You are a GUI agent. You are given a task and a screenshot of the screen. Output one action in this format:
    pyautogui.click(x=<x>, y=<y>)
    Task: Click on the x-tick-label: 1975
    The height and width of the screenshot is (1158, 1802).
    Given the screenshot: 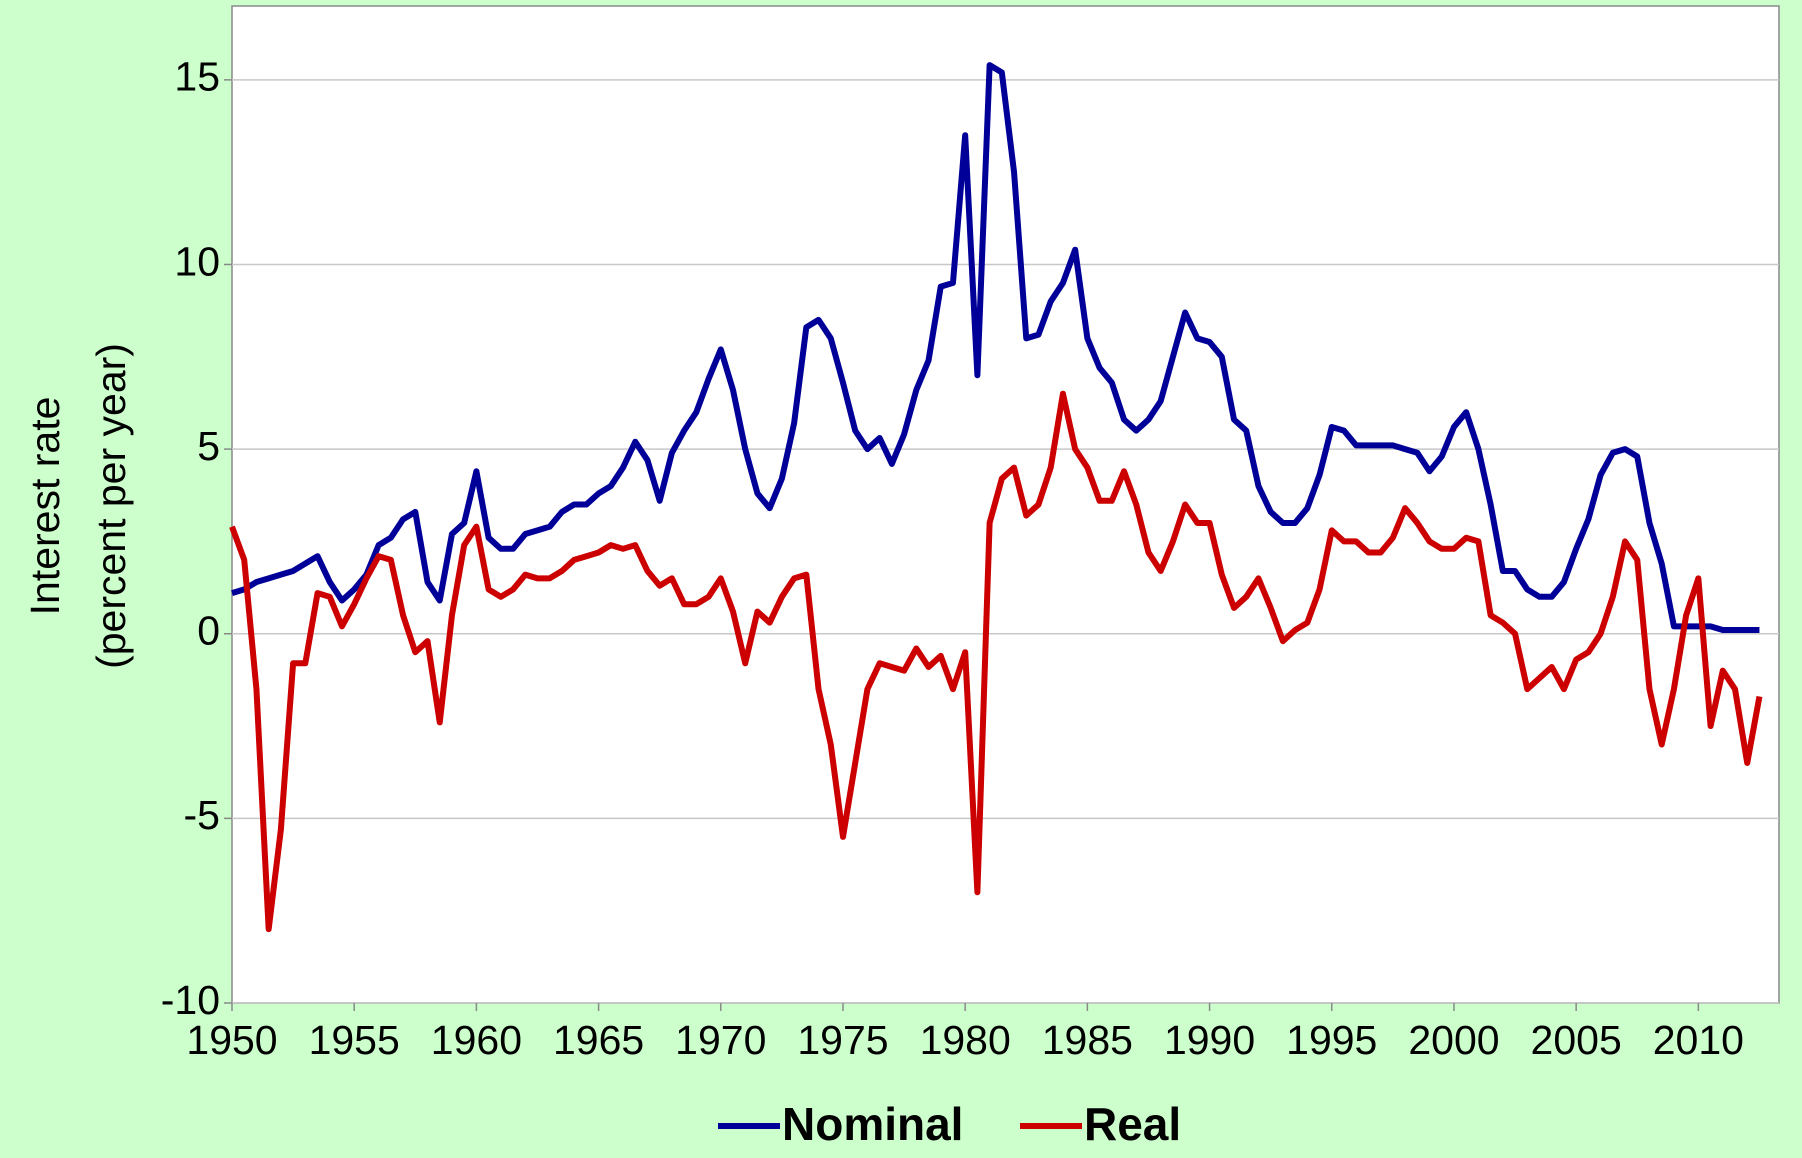 What is the action you would take?
    pyautogui.click(x=842, y=1040)
    